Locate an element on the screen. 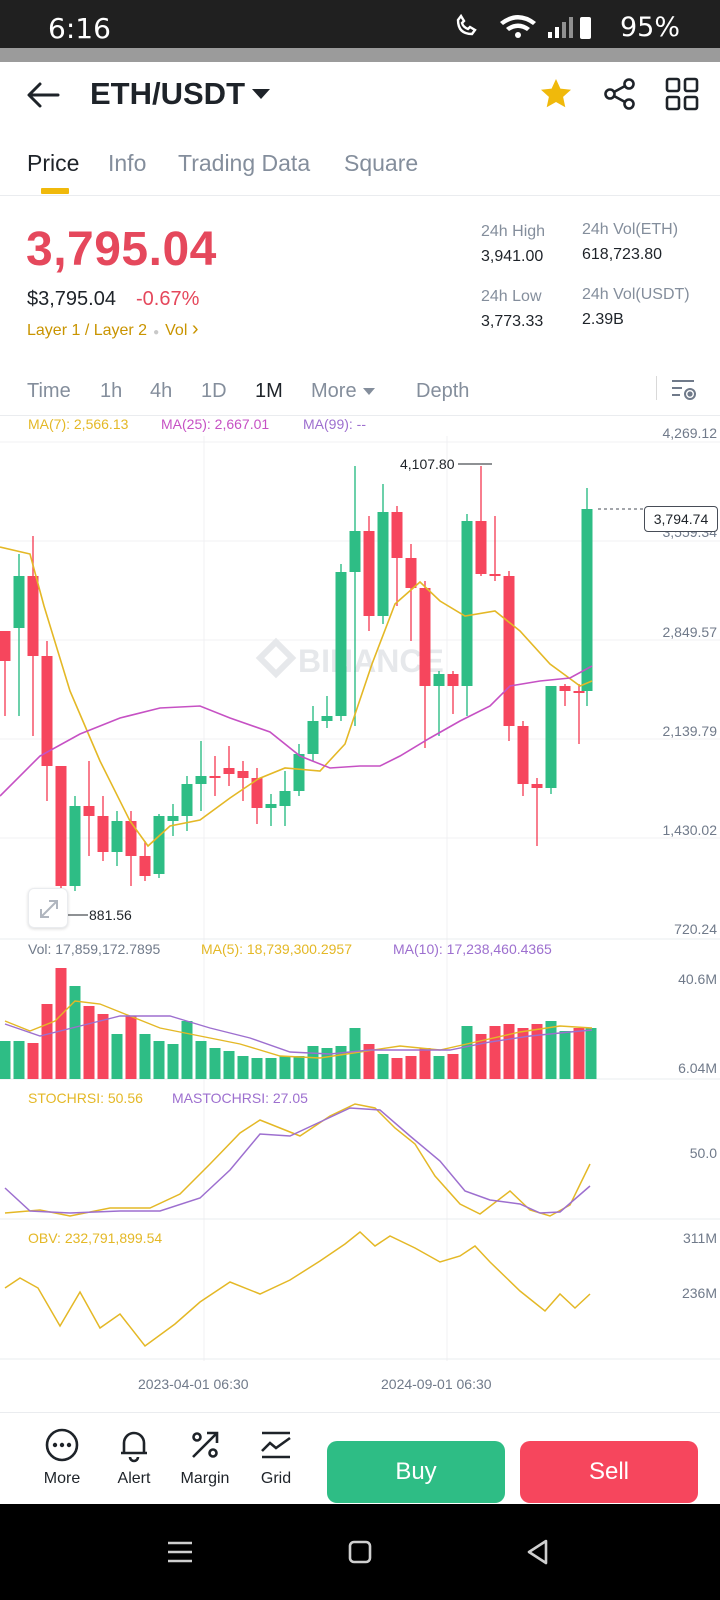 This screenshot has width=720, height=1600. back-arrow-icon is located at coordinates (43, 95).